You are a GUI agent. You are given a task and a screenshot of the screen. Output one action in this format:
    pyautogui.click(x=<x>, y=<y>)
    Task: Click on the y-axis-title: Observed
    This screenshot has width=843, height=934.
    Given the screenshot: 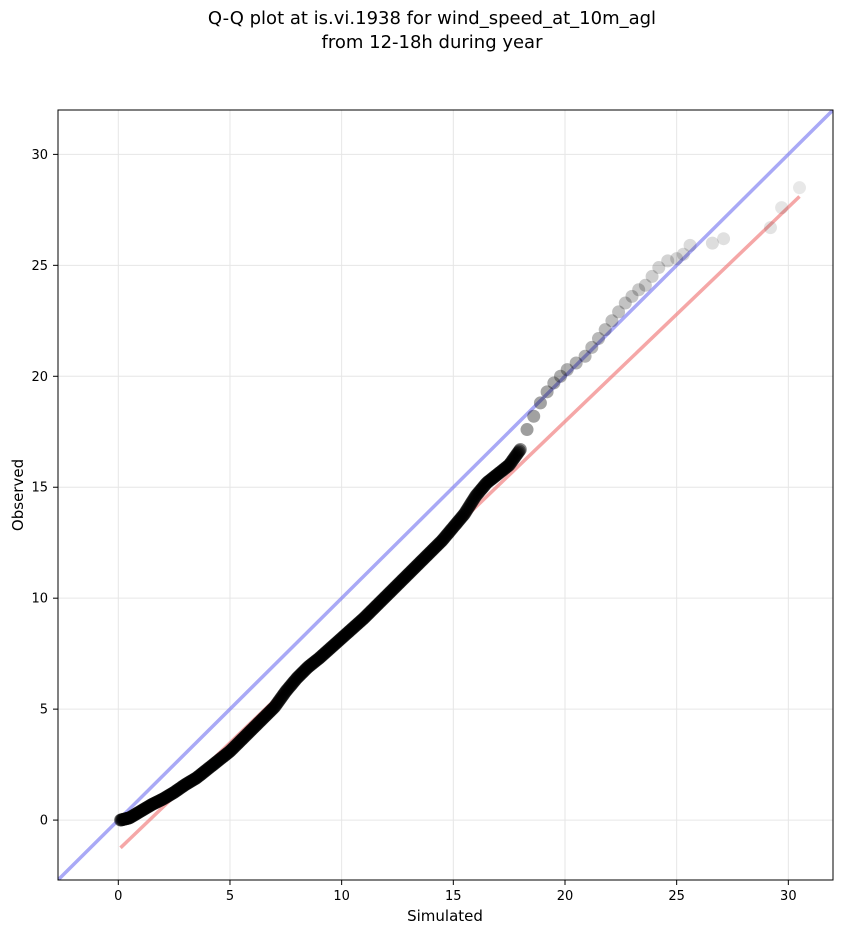 What is the action you would take?
    pyautogui.click(x=18, y=495)
    